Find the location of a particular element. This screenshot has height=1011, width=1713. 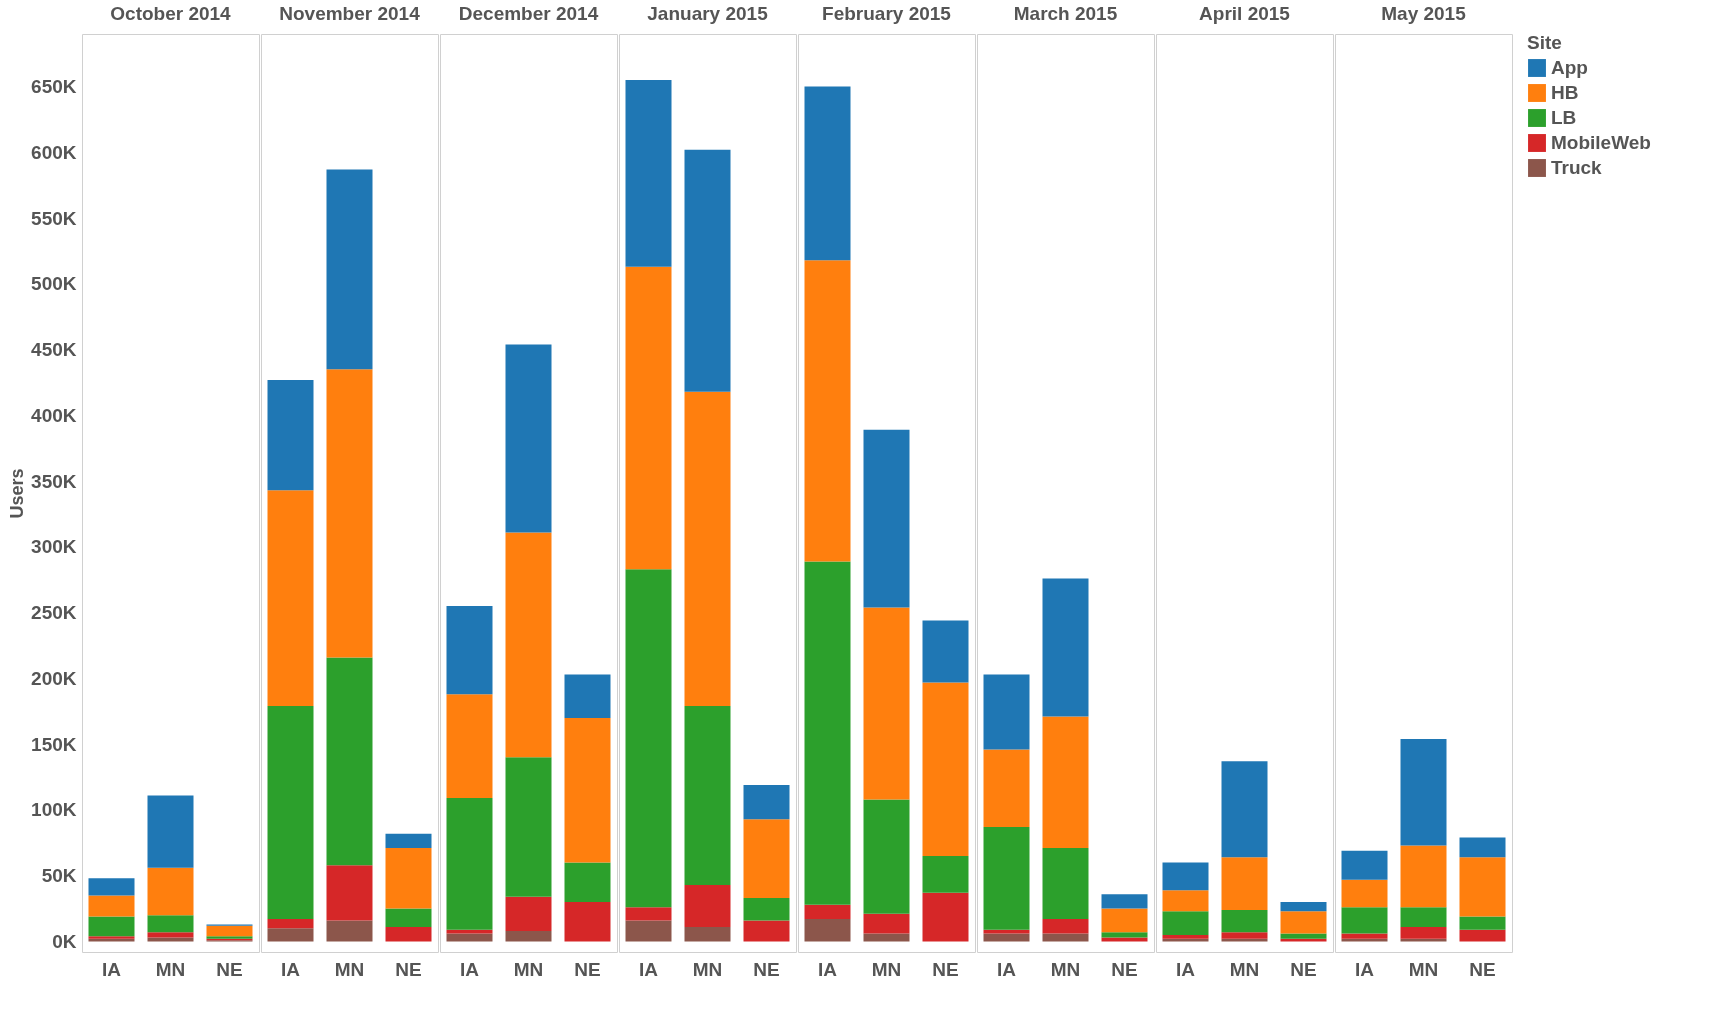

legend-label: MobileWeb is located at coordinates (1601, 142).